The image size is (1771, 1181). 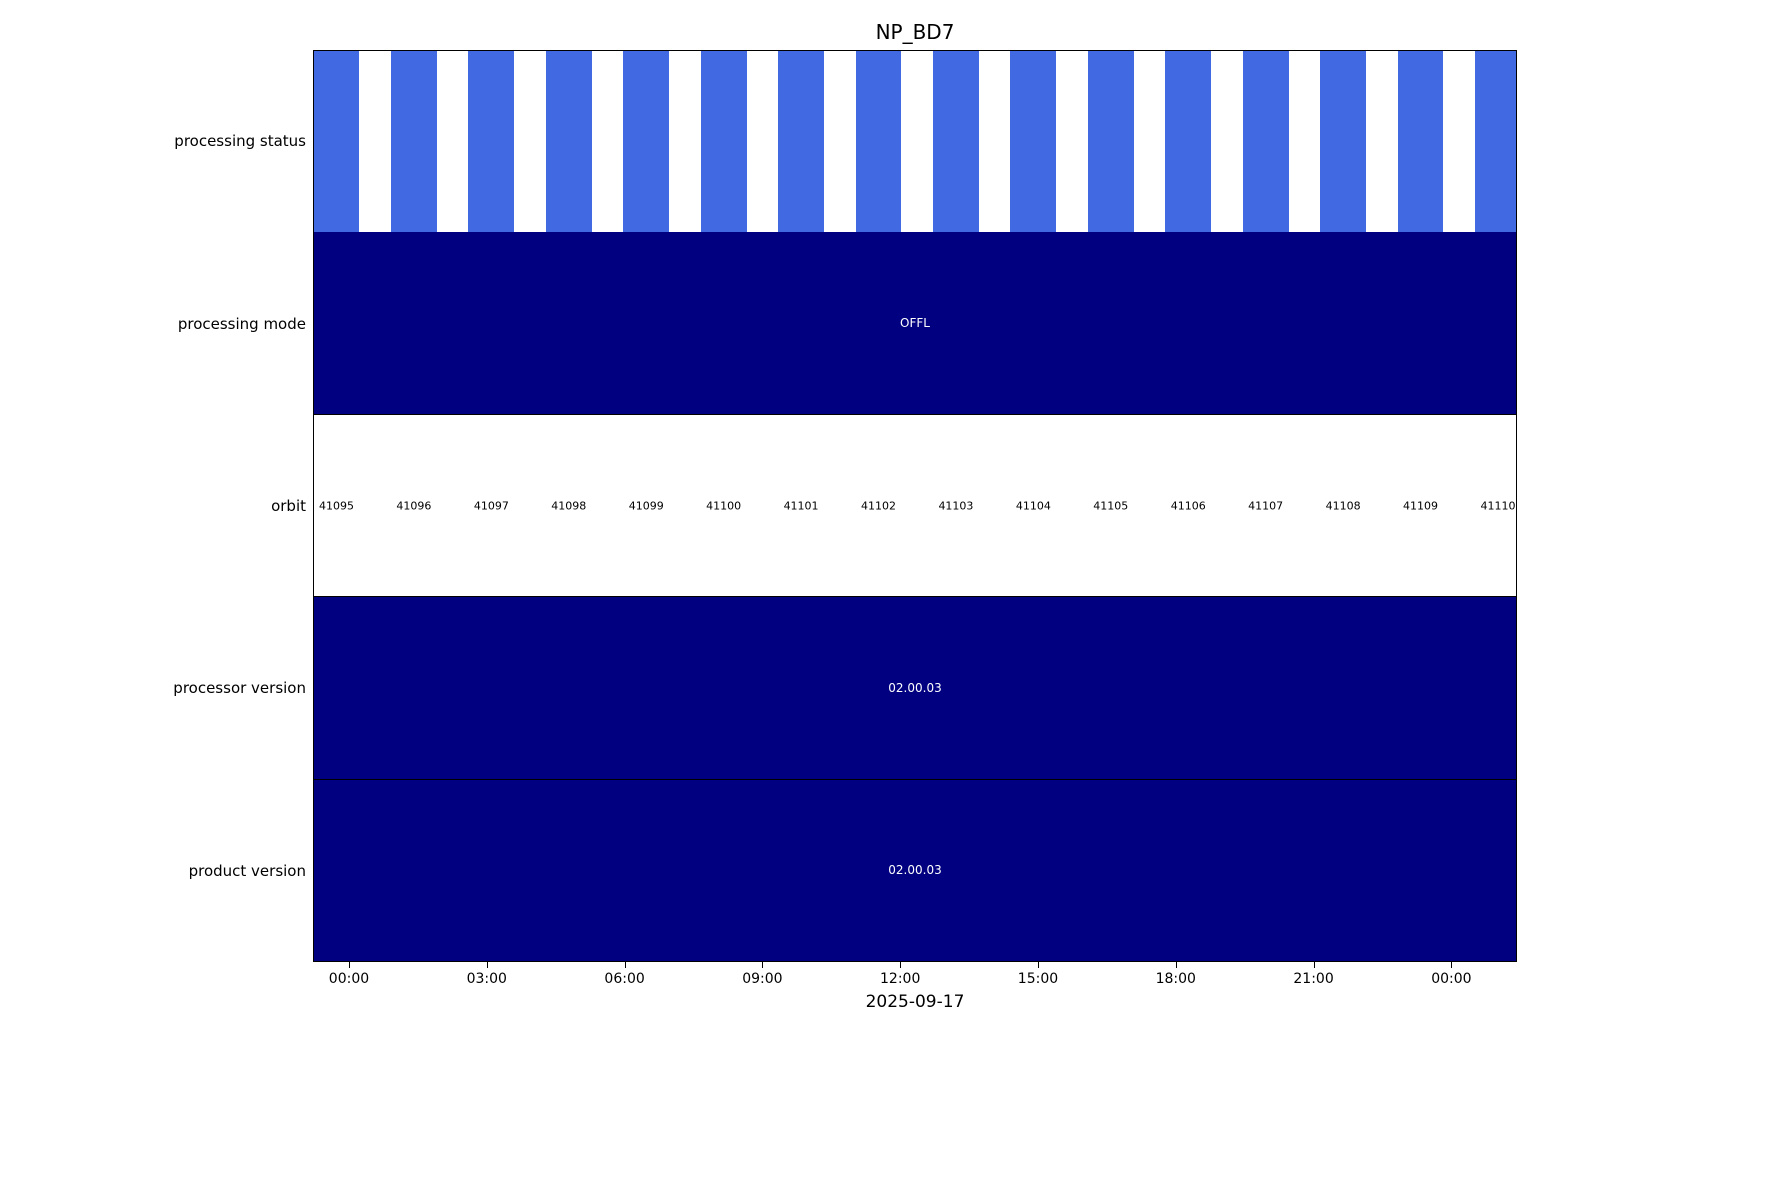 I want to click on x-tick-label: 03:00, so click(x=486, y=979).